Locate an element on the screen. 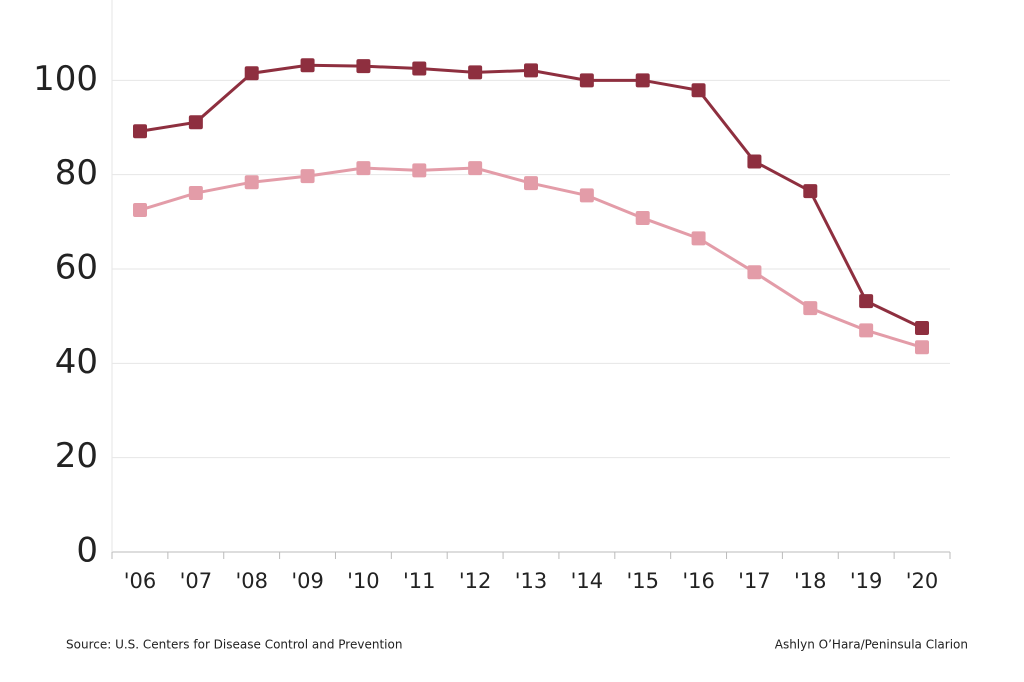  y-tick-label: 40 is located at coordinates (76, 362).